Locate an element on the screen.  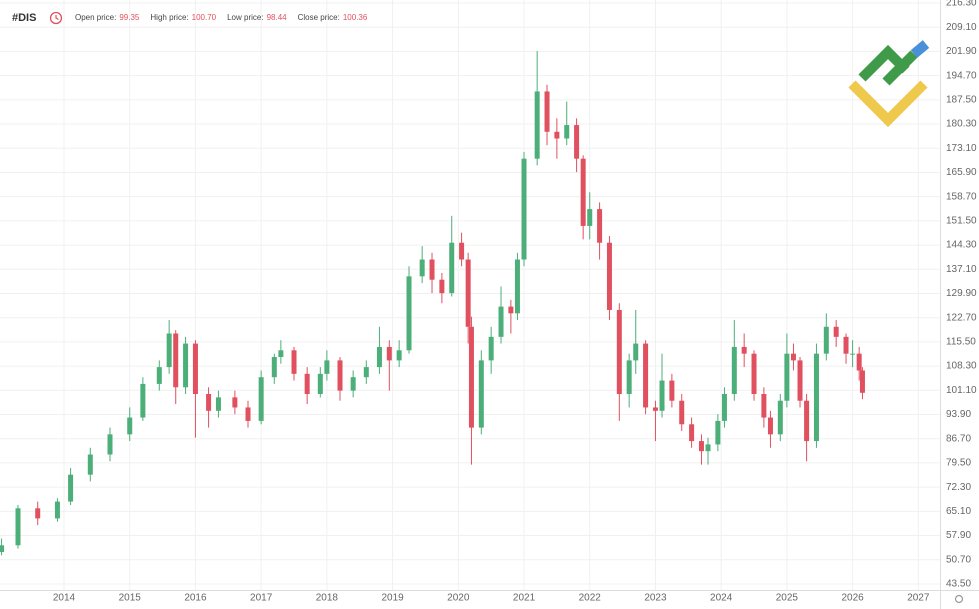
y-tick-label: 43.50 is located at coordinates (958, 584).